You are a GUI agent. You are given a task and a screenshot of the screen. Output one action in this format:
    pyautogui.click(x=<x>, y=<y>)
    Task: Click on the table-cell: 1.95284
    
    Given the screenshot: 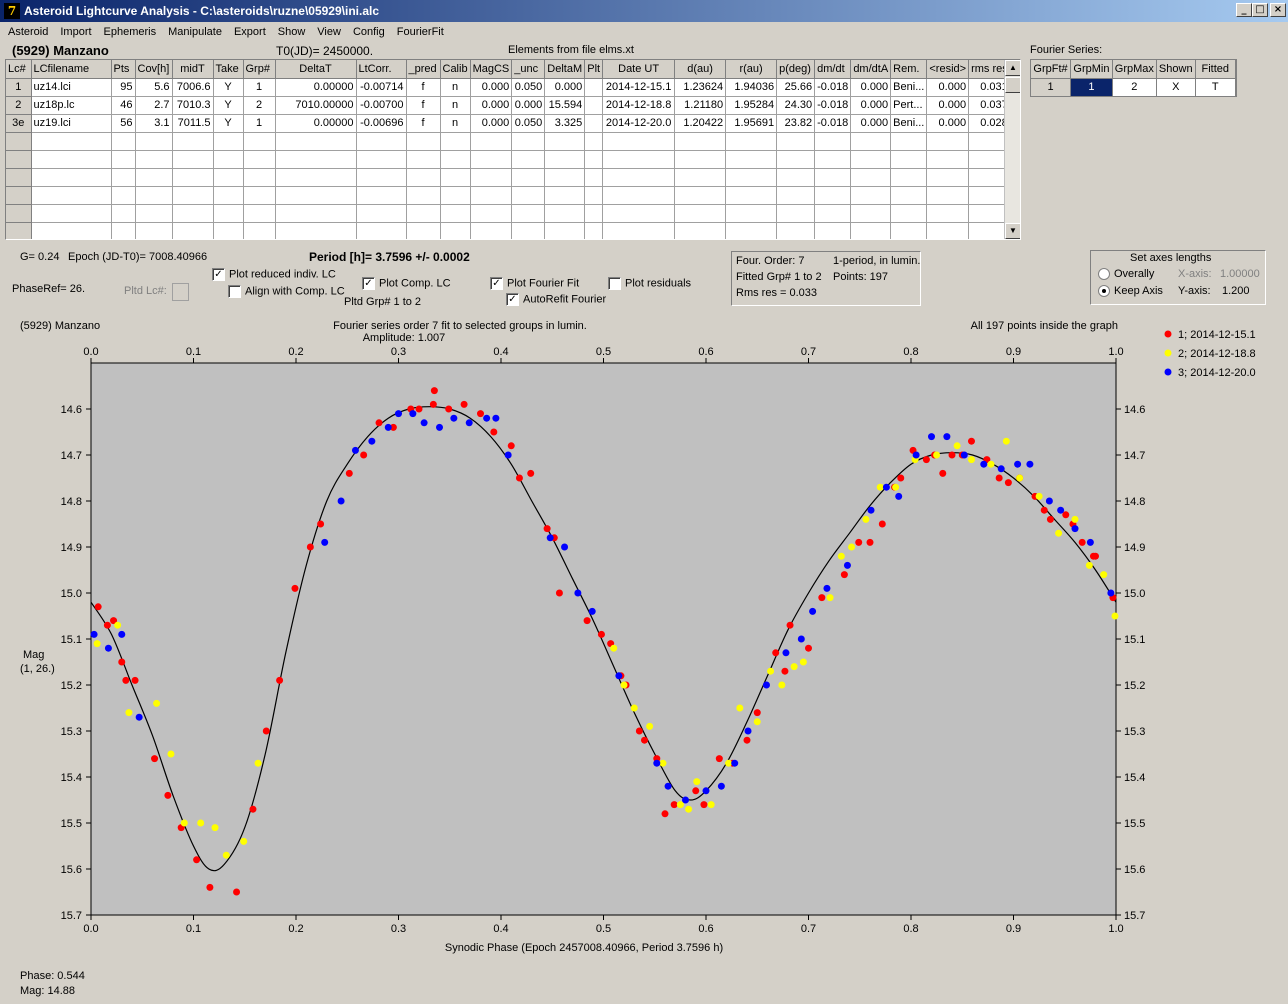 What is the action you would take?
    pyautogui.click(x=751, y=105)
    